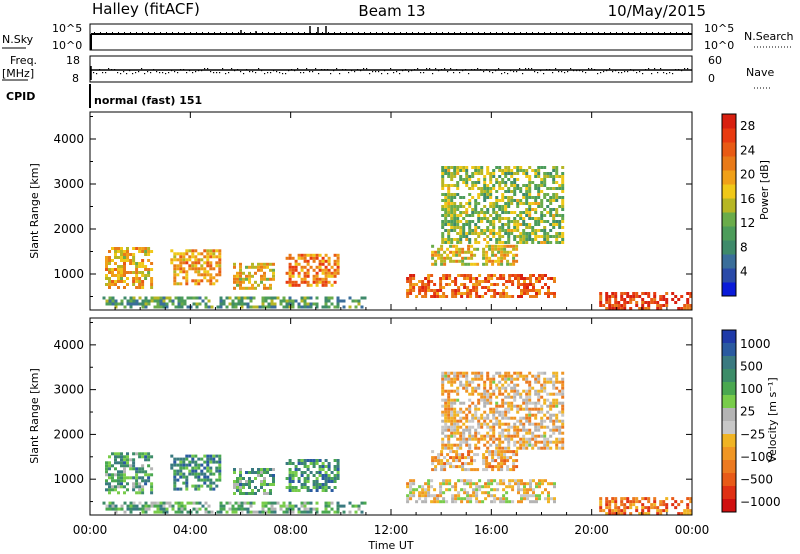 The width and height of the screenshot is (800, 554). Describe the element at coordinates (391, 73) in the screenshot. I see `freq-trace` at that location.